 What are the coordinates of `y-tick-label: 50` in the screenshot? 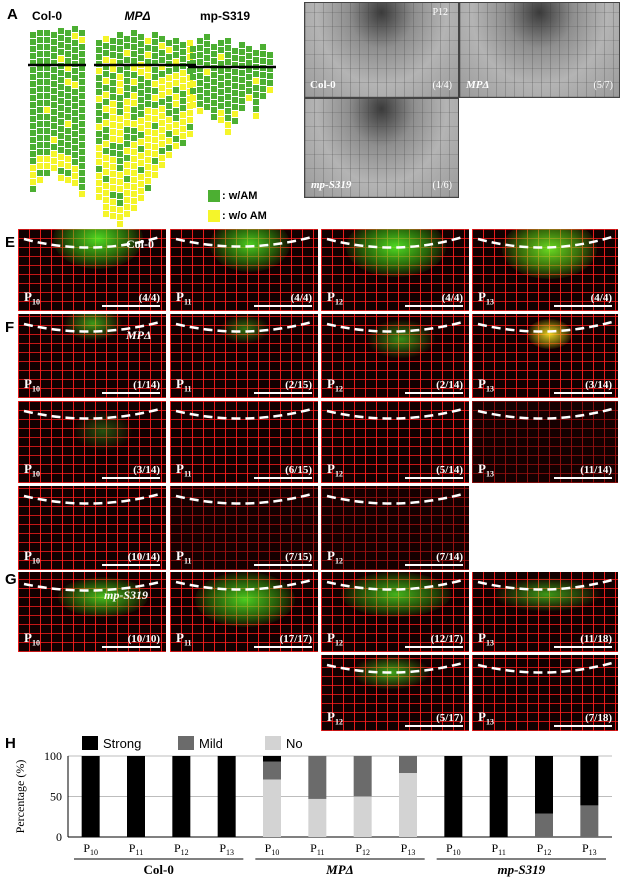 It's located at (56, 797).